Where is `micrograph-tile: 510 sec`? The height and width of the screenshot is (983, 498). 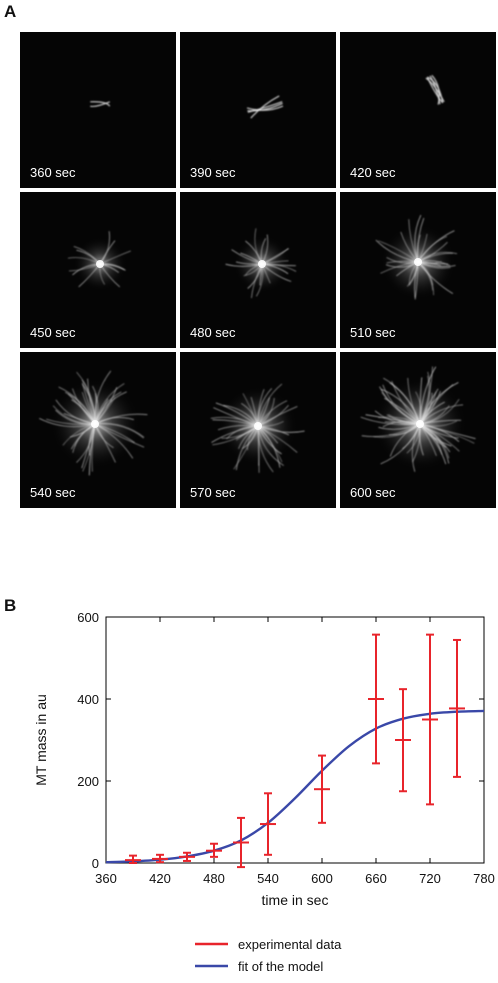
micrograph-tile: 510 sec is located at coordinates (418, 270).